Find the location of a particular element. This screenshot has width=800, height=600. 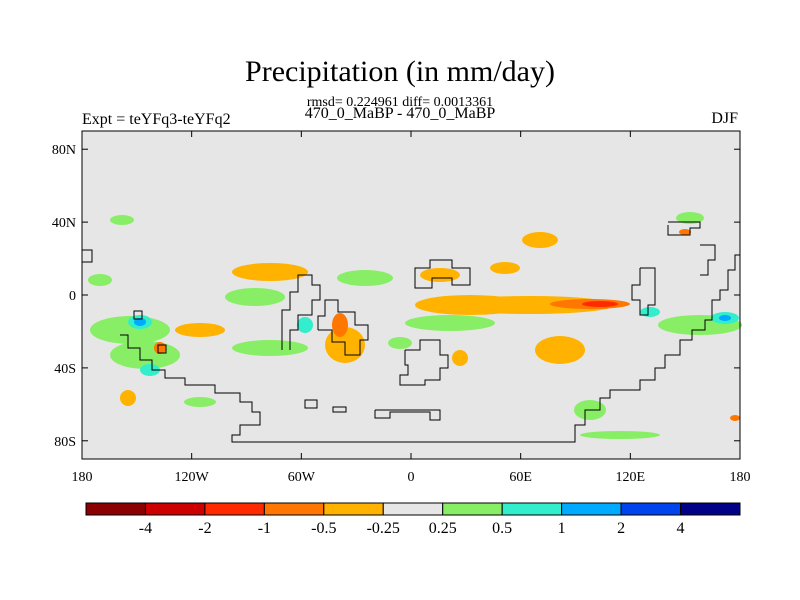

colorbar: -4 -2 -1 -0.5 -0.25 0.25 0.5 1 2 4 is located at coordinates (413, 519).